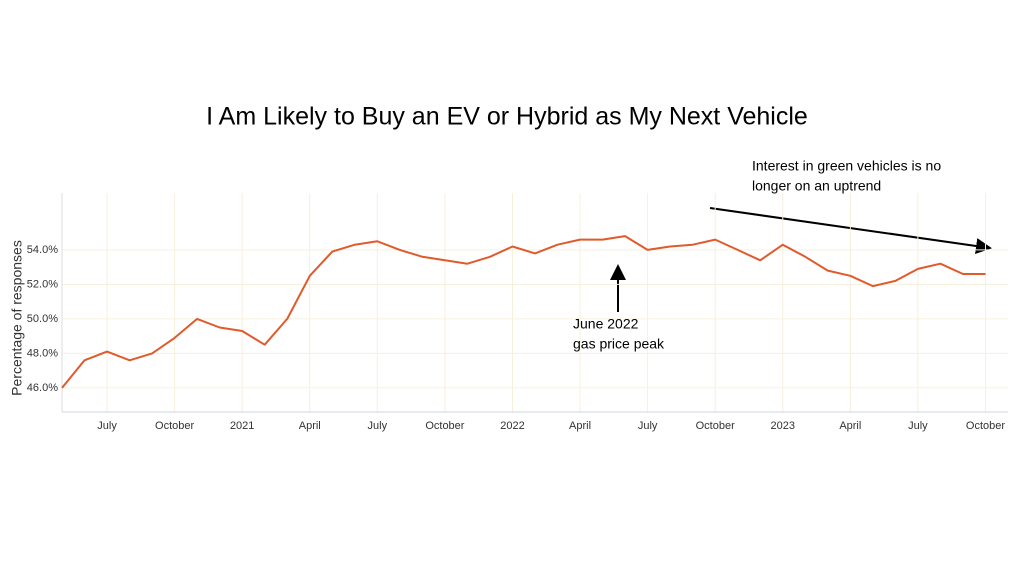 This screenshot has height=576, width=1024. I want to click on x-tick-label: 2022, so click(512, 426).